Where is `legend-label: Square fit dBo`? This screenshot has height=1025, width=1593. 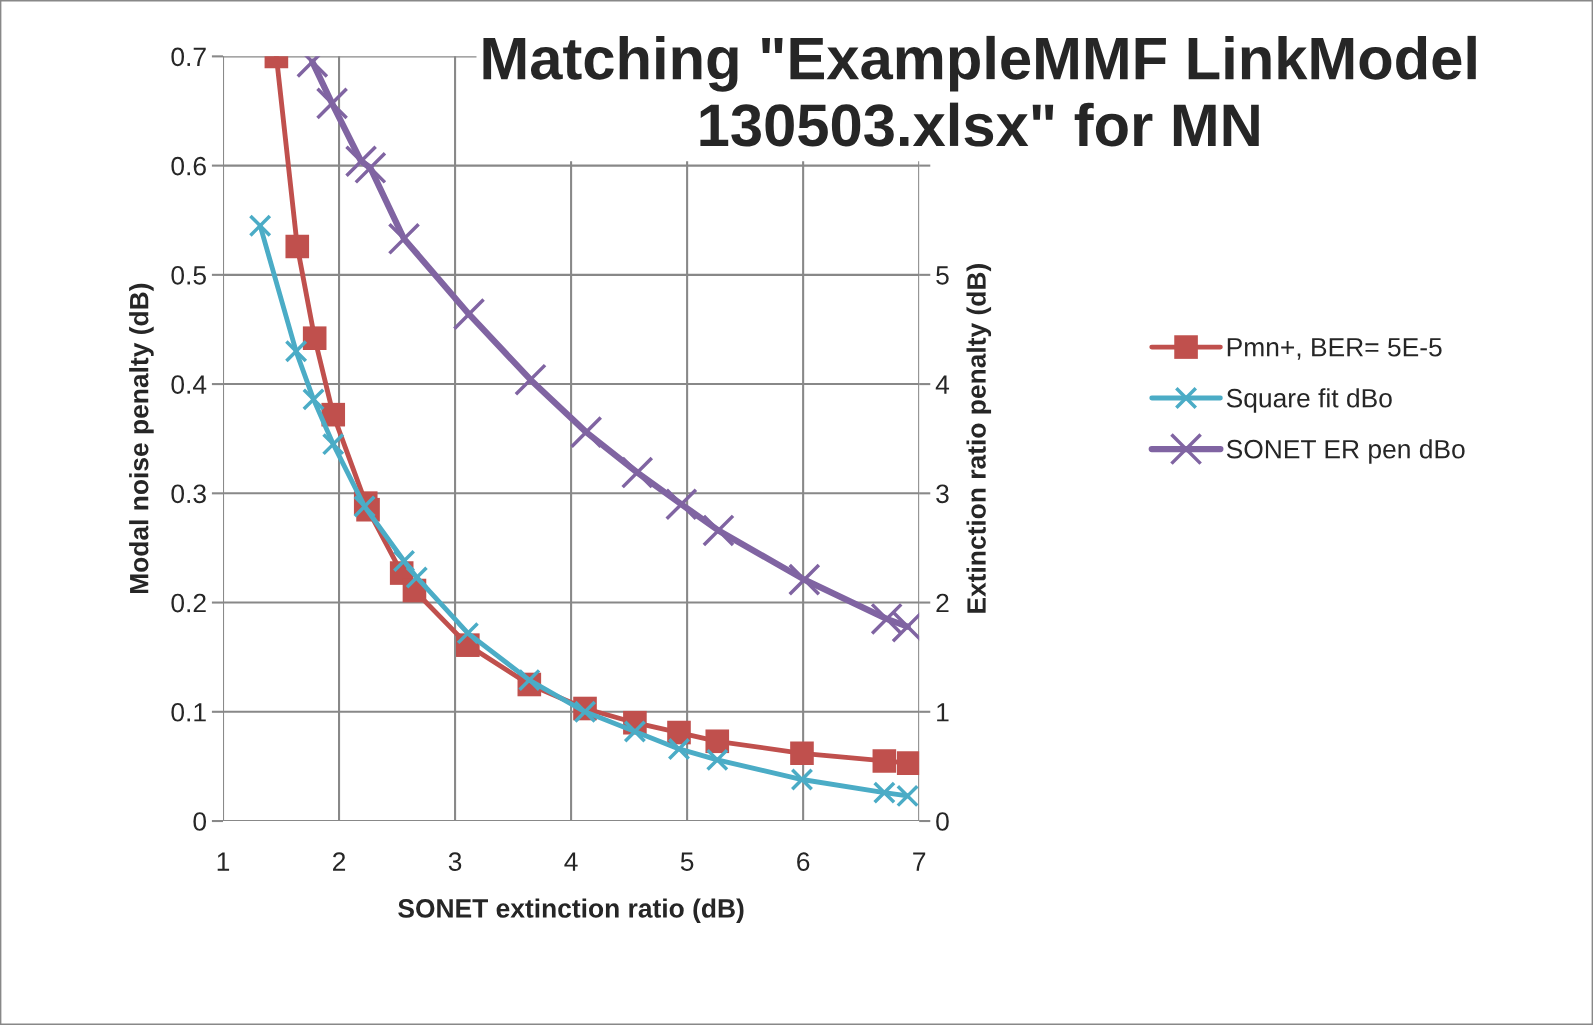
legend-label: Square fit dBo is located at coordinates (1309, 400).